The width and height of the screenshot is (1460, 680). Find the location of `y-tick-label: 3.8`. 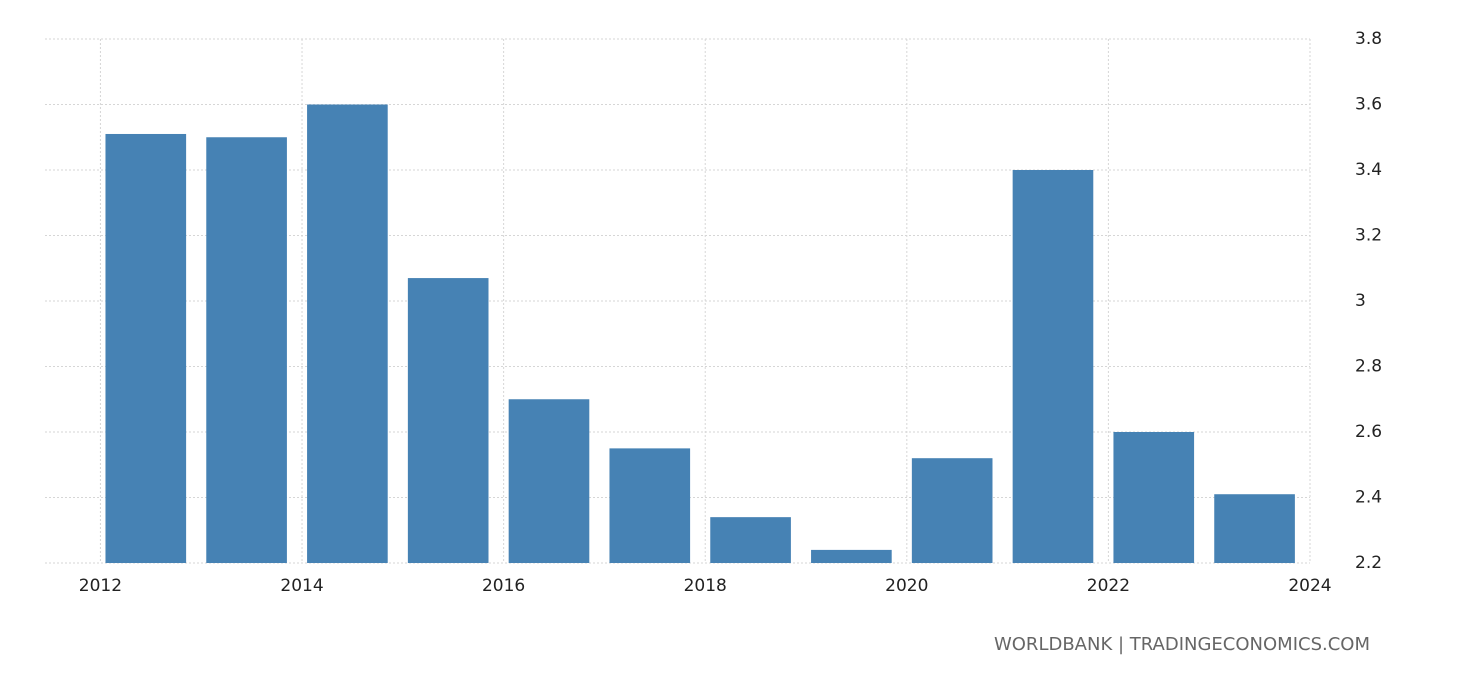

y-tick-label: 3.8 is located at coordinates (1368, 39).